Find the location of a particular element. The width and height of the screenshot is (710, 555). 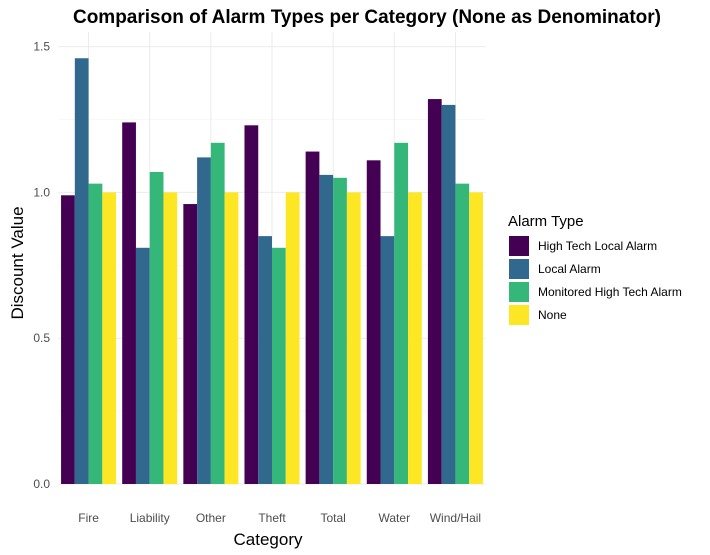

bar-liability-high-tech-local-alarm is located at coordinates (129, 303).